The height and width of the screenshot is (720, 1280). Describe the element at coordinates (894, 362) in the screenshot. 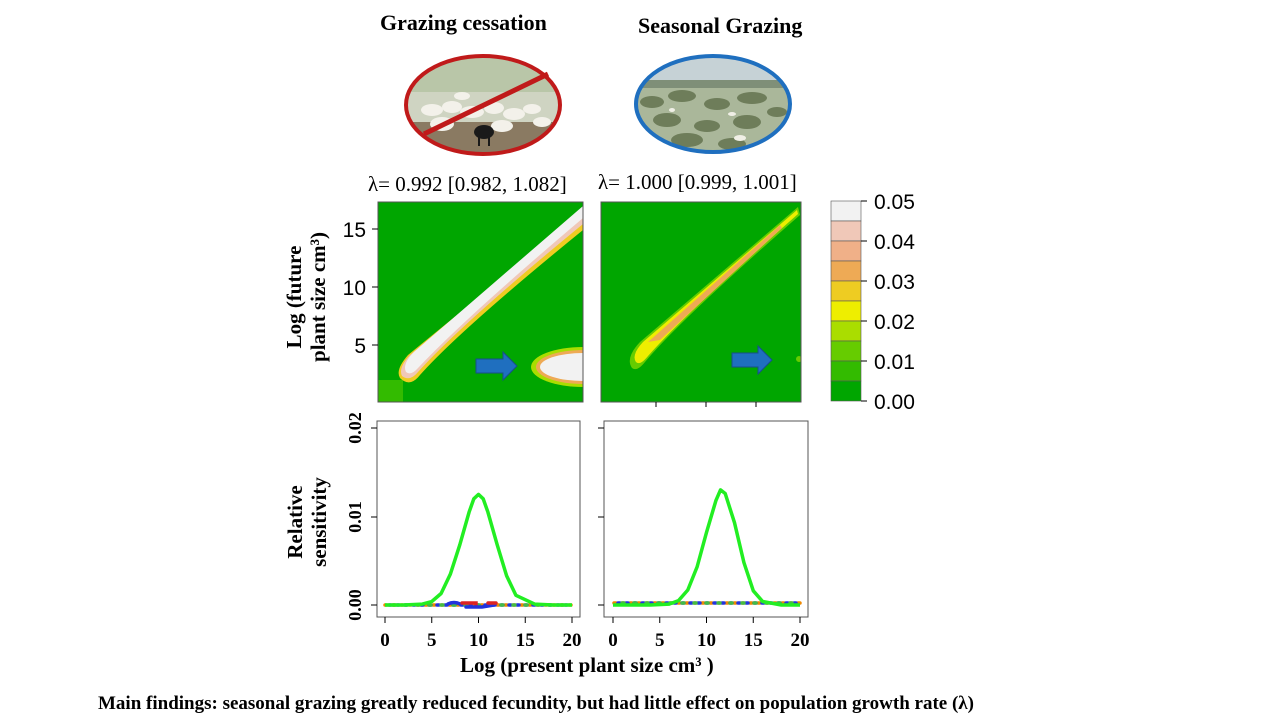

I see `legend-label: 0.01` at that location.